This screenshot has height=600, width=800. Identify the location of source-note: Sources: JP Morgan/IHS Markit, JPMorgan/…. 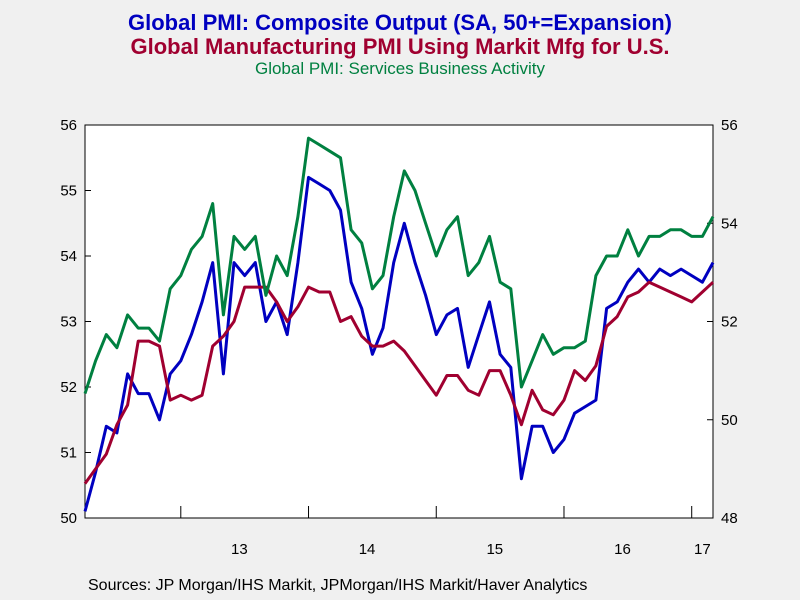
(338, 585).